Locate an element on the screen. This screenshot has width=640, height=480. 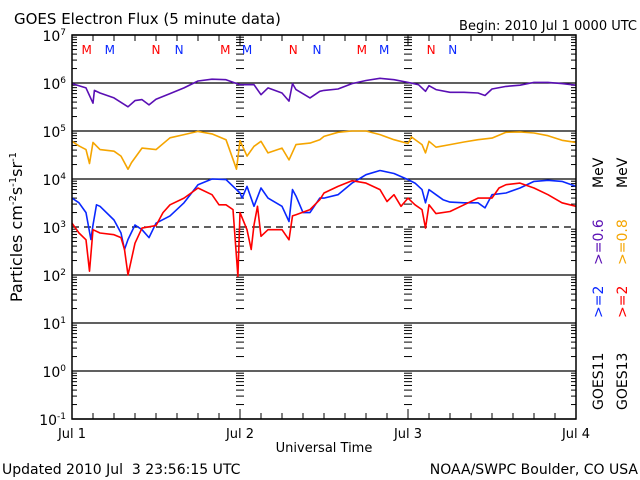
legend-energy: >=0.6 is located at coordinates (599, 242).